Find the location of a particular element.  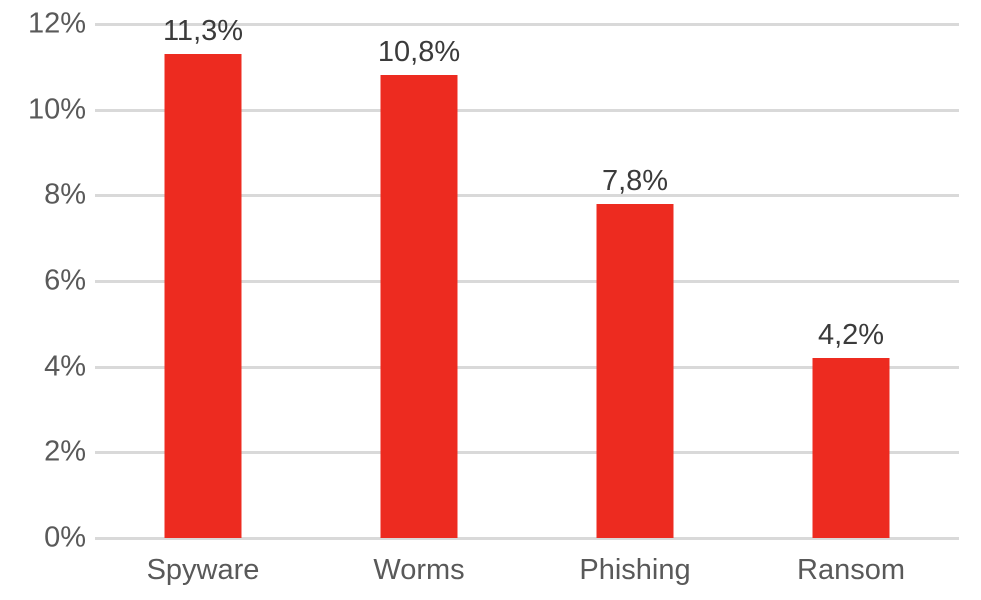

y-tick-label-12: 12% is located at coordinates (56, 23).